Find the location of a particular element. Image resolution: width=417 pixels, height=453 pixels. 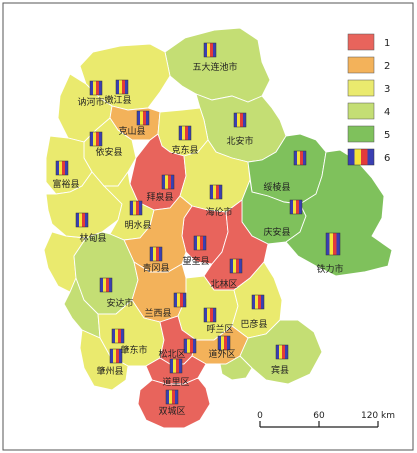

county-label: 肇州县 is located at coordinates (109, 371).